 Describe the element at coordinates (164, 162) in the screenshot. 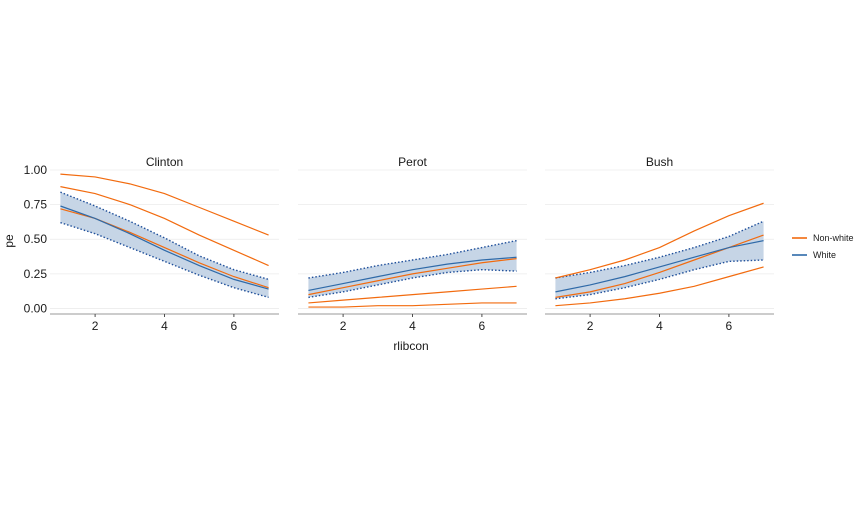

I see `panel-title-clinton: Clinton` at that location.